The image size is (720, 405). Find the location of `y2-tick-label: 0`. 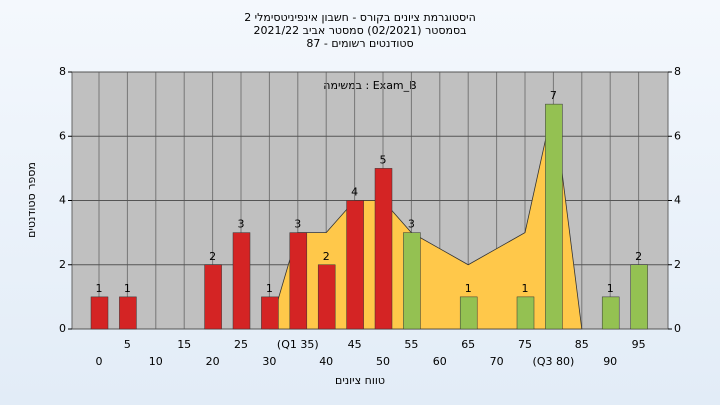

y2-tick-label: 0 is located at coordinates (677, 328).